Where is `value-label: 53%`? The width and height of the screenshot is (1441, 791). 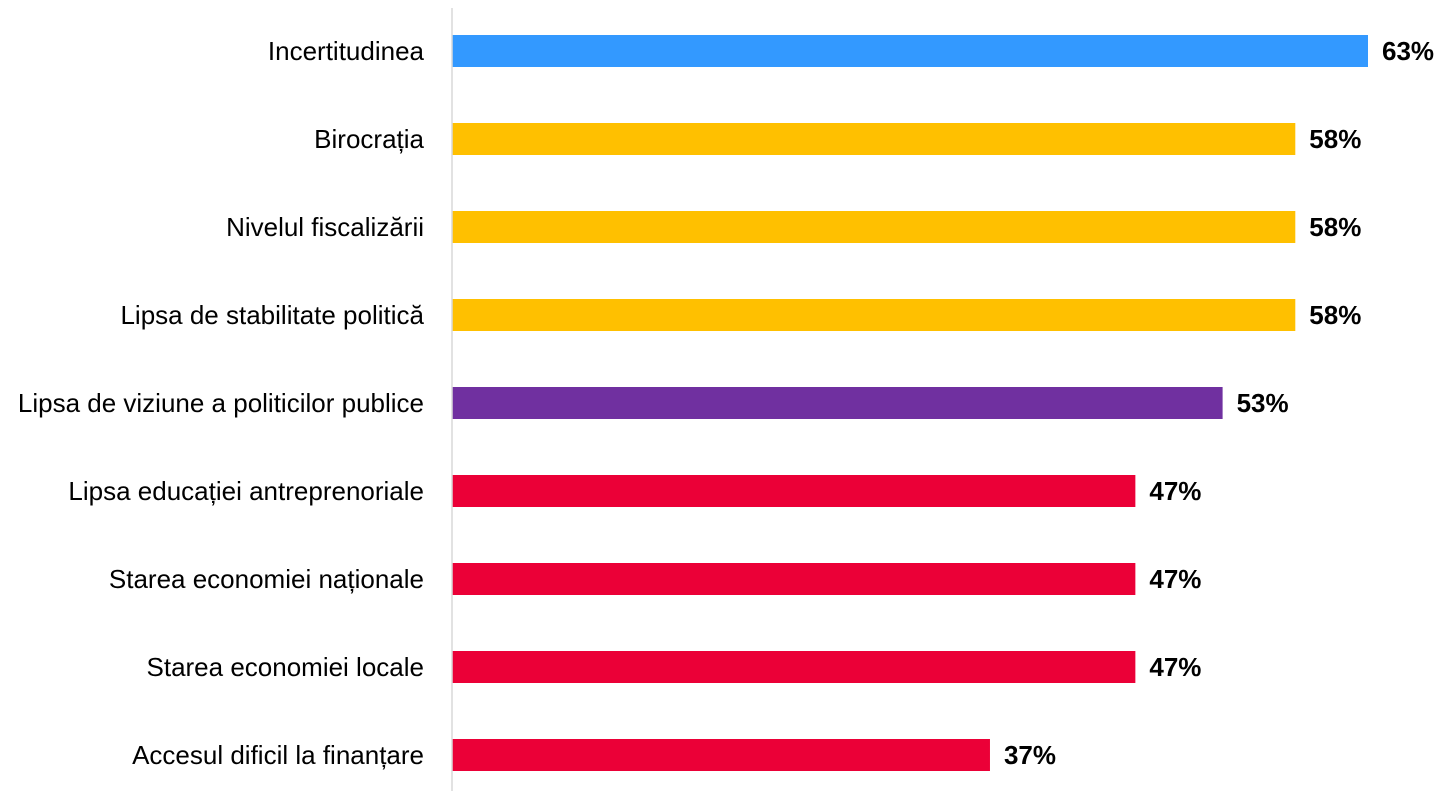
value-label: 53% is located at coordinates (1263, 403).